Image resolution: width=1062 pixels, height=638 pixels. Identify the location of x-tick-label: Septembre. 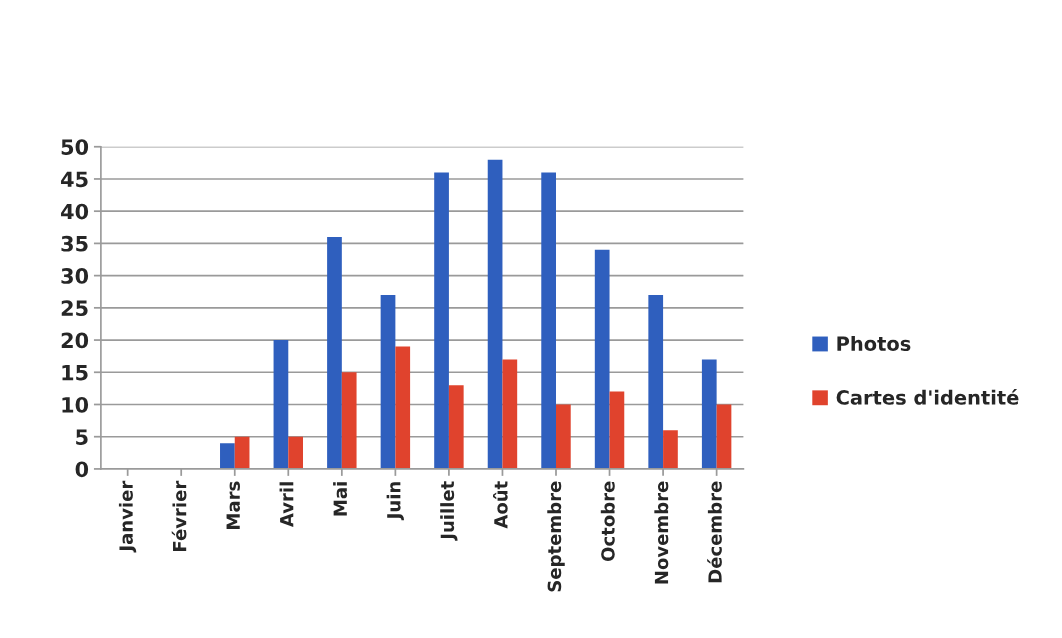
(556, 536).